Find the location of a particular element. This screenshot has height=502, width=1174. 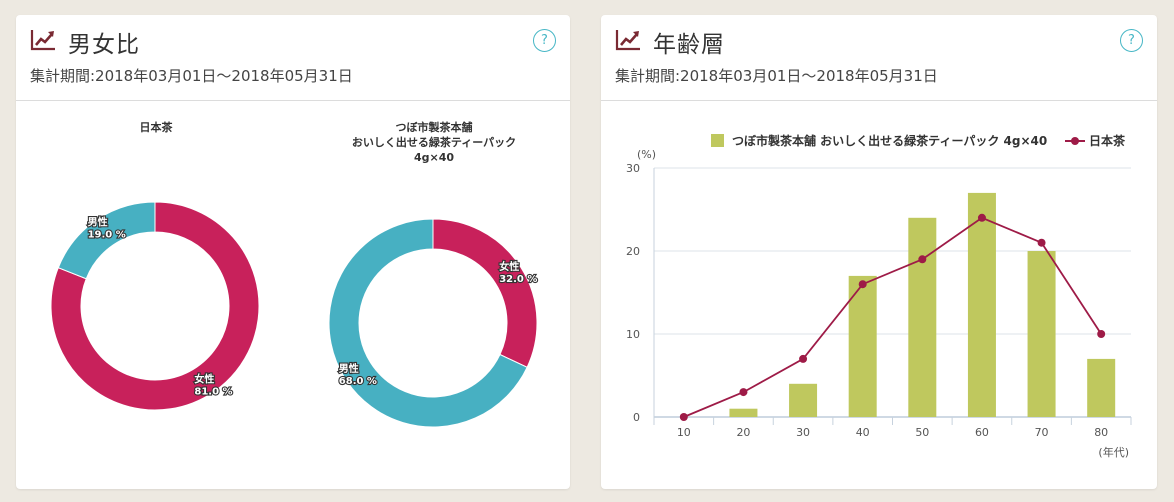

gender-card-header: 男女比 集計期間:2018年03月01日〜2018年05月31日 ? is located at coordinates (293, 58).